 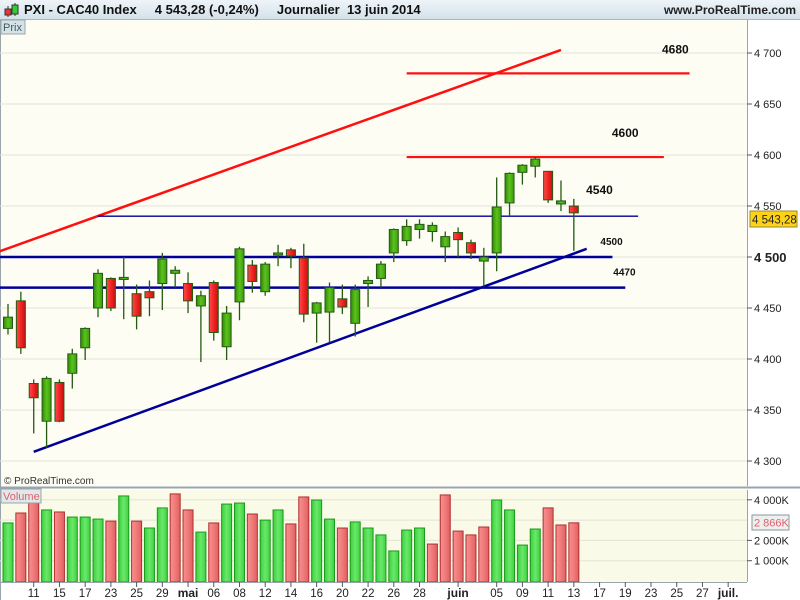 I want to click on time-tick-label: 26, so click(x=393, y=594).